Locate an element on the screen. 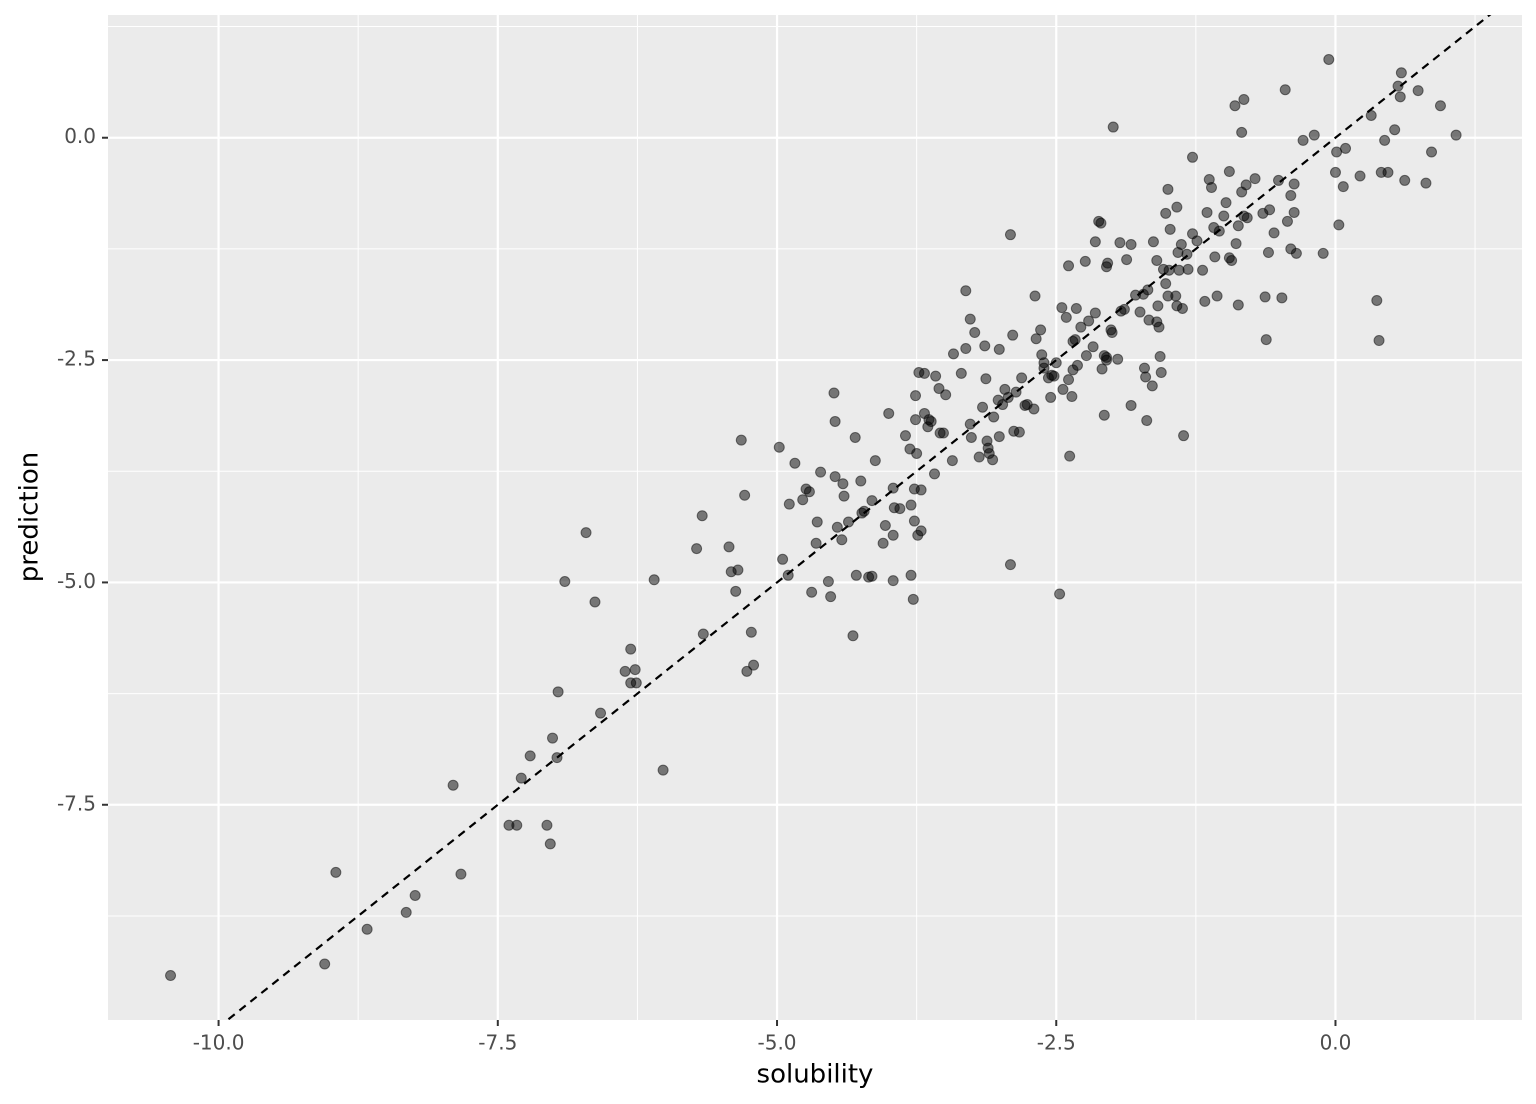 This screenshot has width=1536, height=1104. y-tick-label: 0.0 is located at coordinates (80, 136).